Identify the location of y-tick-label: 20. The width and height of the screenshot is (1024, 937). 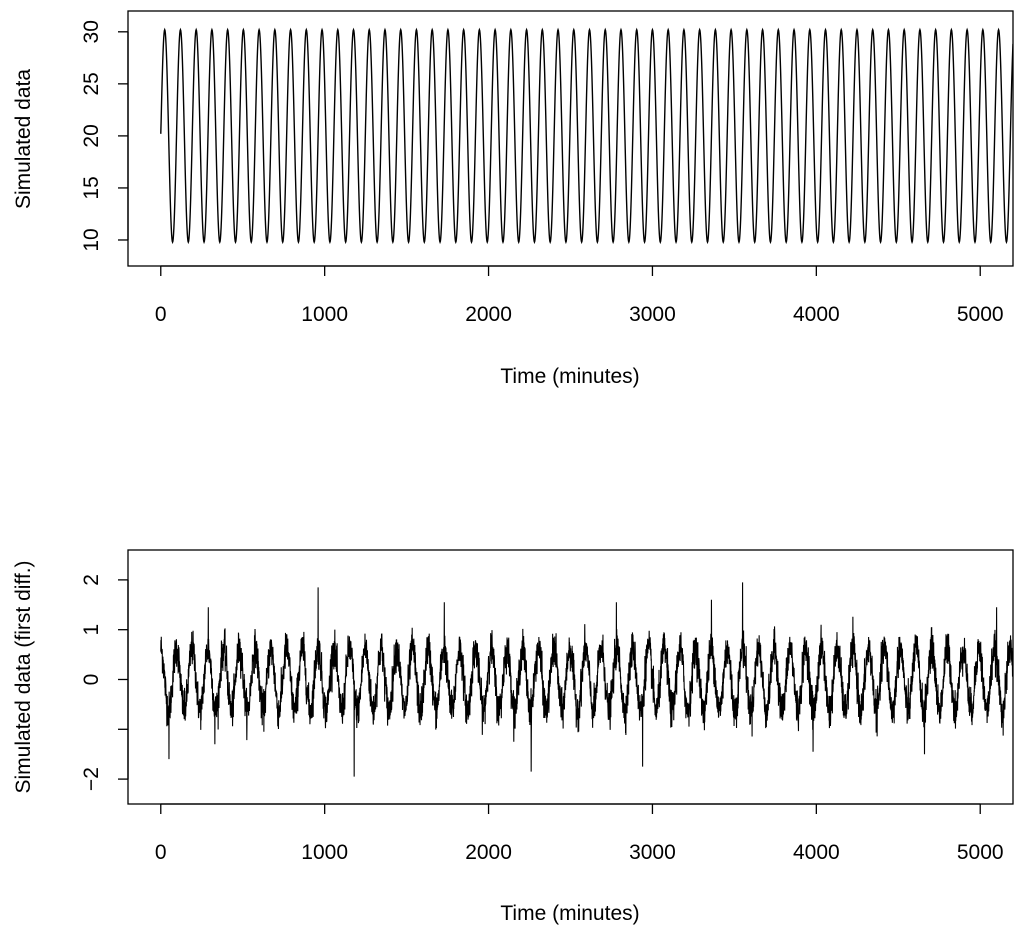
(91, 135).